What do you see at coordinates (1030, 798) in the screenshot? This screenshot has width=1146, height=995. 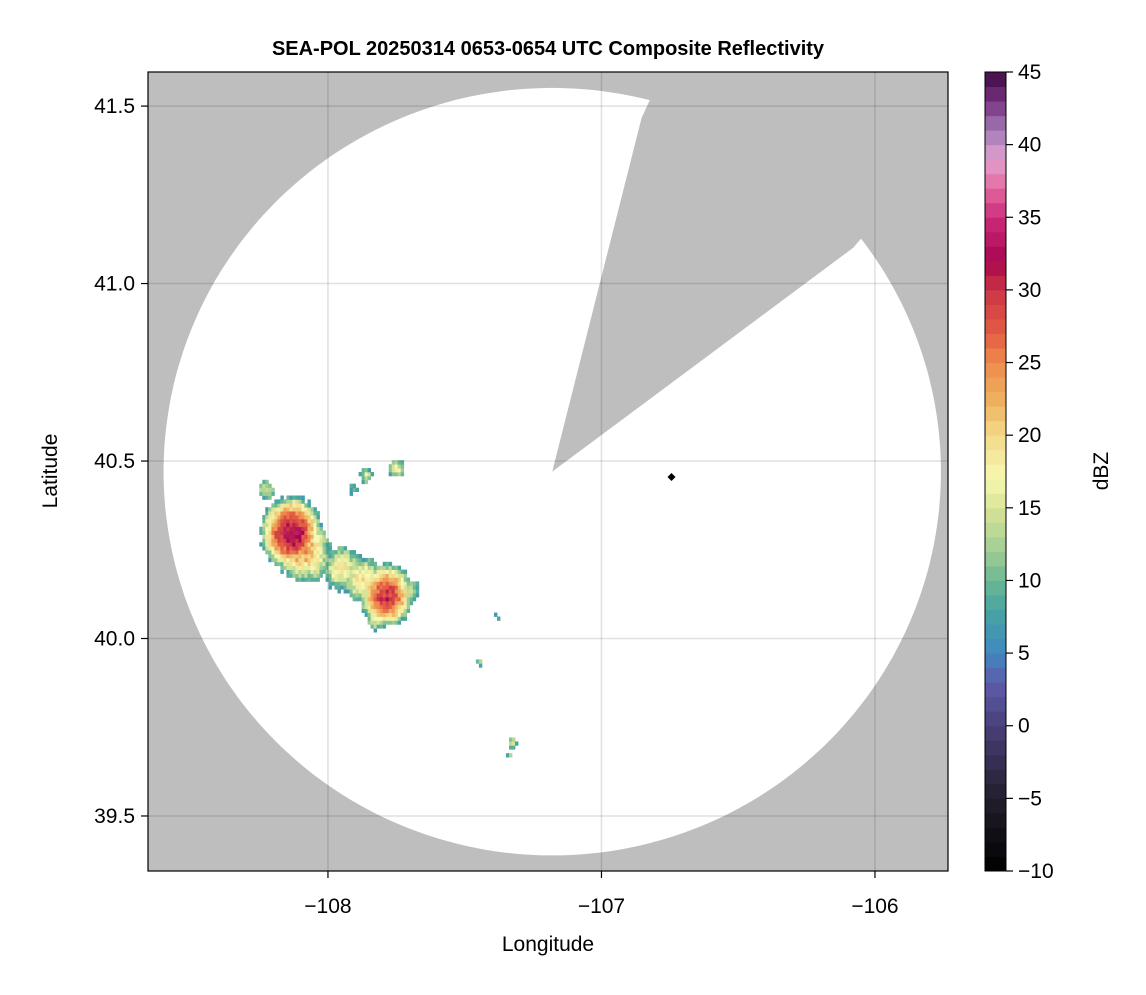 I see `colorbar-tick-label: −5` at bounding box center [1030, 798].